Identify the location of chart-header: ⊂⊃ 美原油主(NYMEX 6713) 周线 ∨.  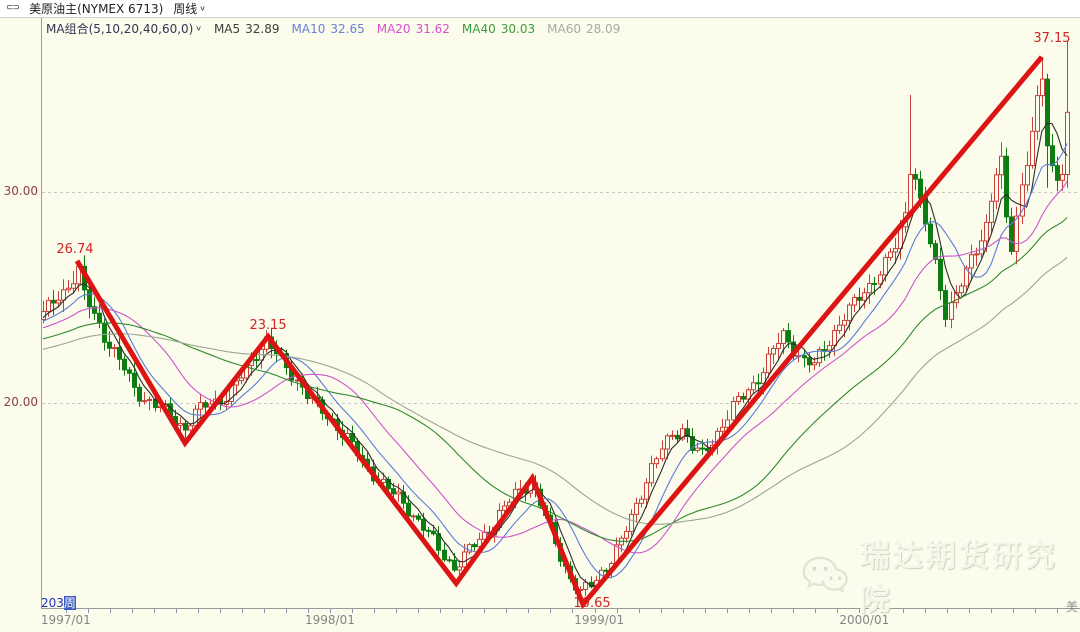
(540, 9).